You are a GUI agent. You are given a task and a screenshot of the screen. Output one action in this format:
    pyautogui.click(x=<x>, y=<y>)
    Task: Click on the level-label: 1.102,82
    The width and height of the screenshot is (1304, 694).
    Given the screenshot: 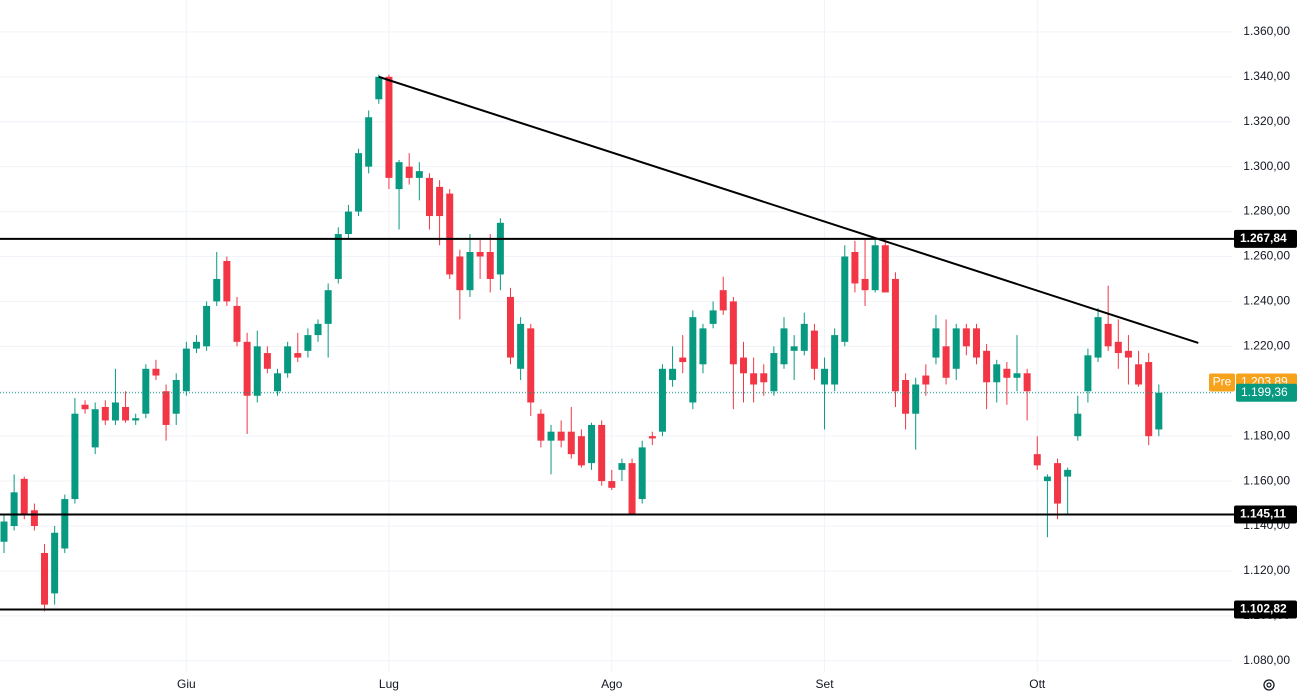 What is the action you would take?
    pyautogui.click(x=1263, y=609)
    